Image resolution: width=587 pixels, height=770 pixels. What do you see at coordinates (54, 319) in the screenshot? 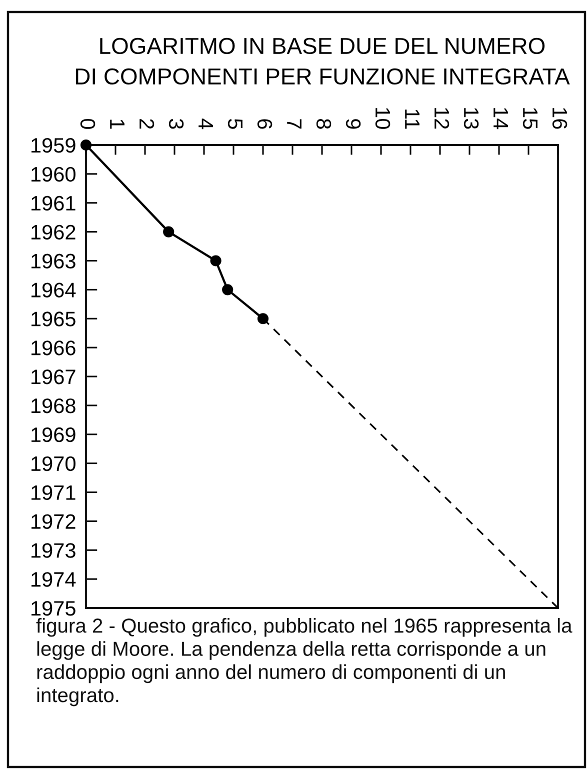
I see `y-tick-label: 1965` at bounding box center [54, 319].